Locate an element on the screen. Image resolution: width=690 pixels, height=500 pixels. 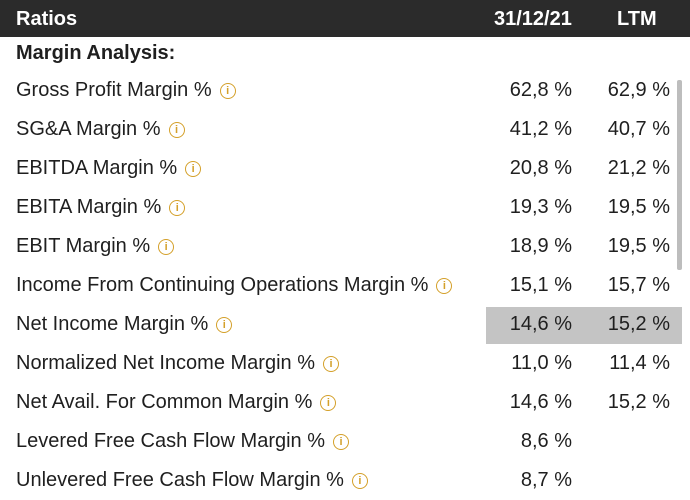
table-header: Ratios 31/12/21 LTM is located at coordinates (345, 18).